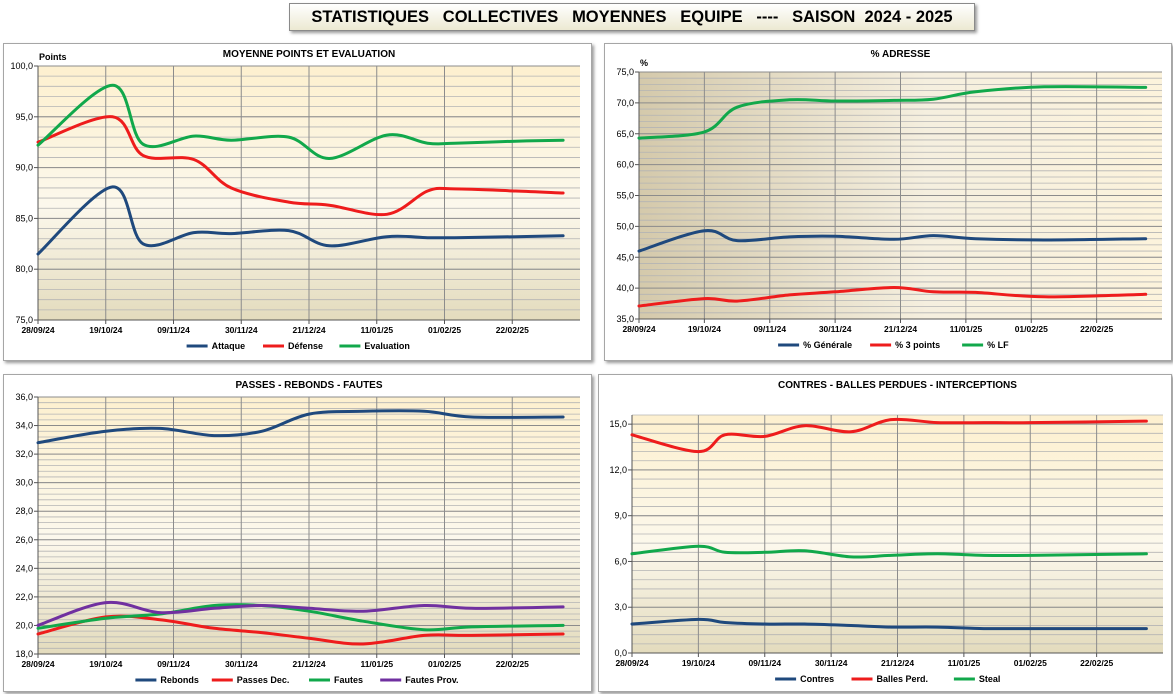 This screenshot has height=694, width=1173. Describe the element at coordinates (625, 257) in the screenshot. I see `y-tick-label: 45,0` at that location.